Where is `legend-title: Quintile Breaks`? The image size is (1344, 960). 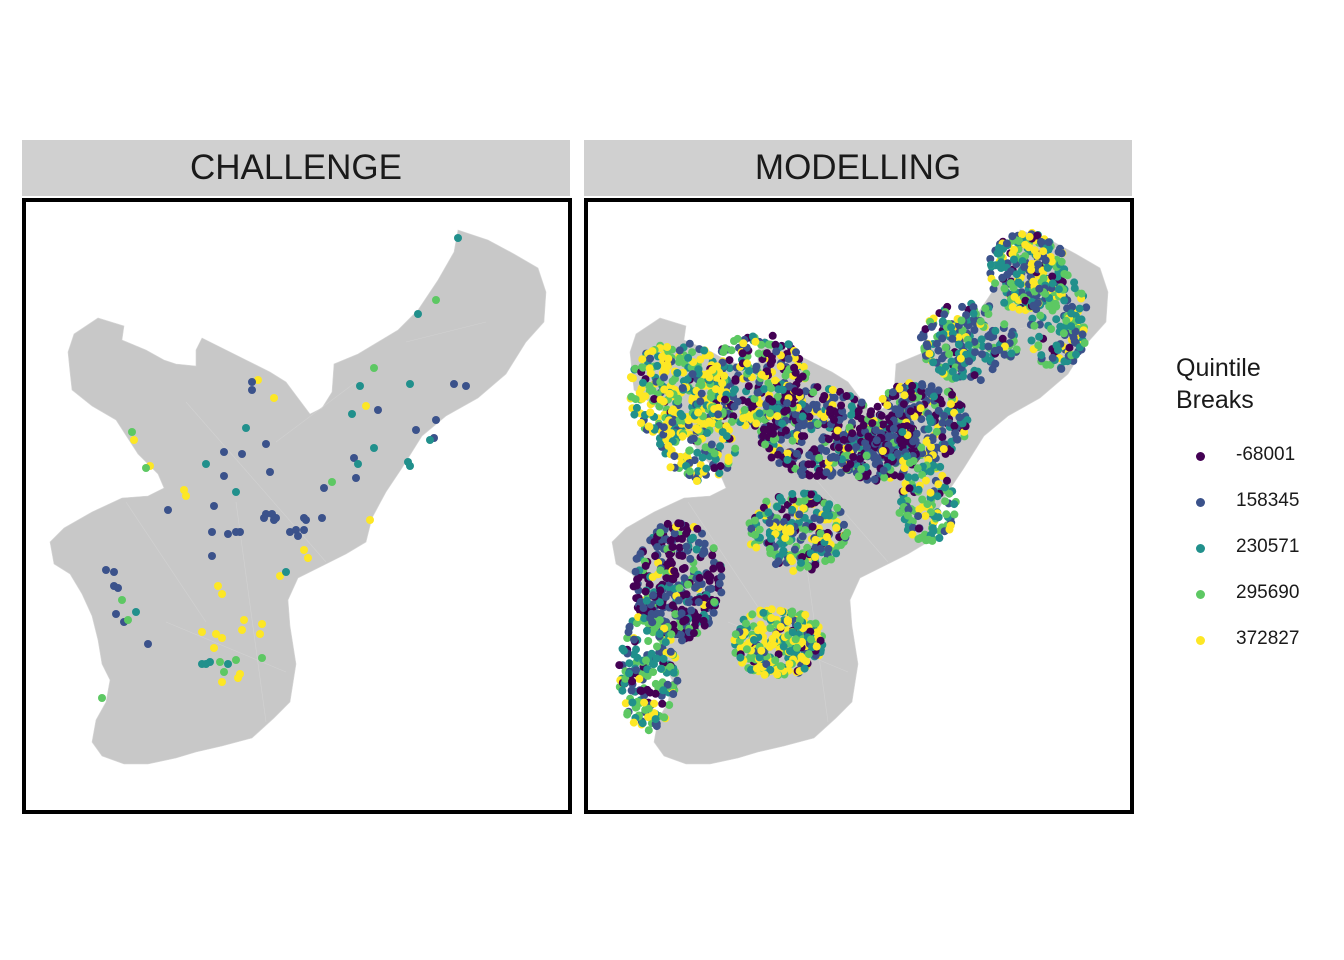 legend-title: Quintile Breaks is located at coordinates (1218, 384).